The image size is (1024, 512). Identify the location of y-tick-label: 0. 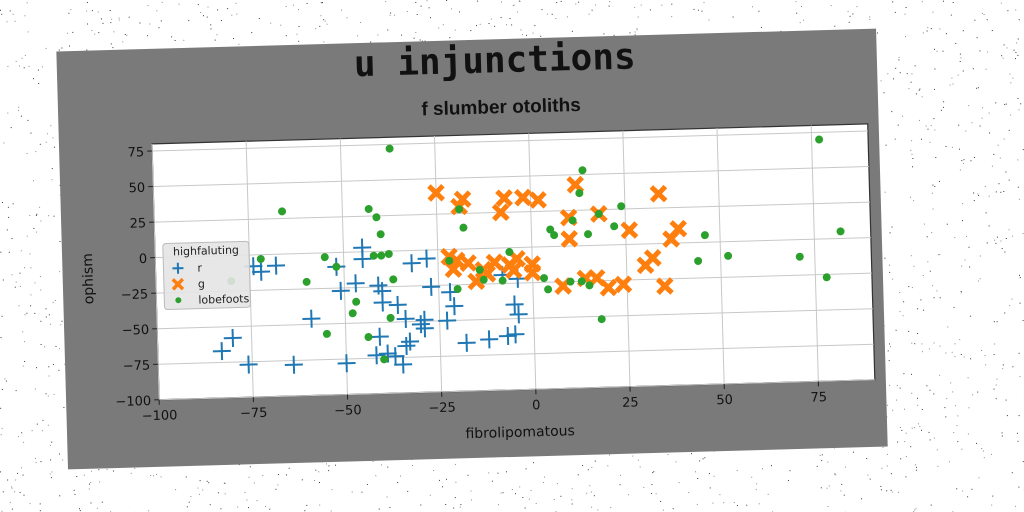
(143, 259).